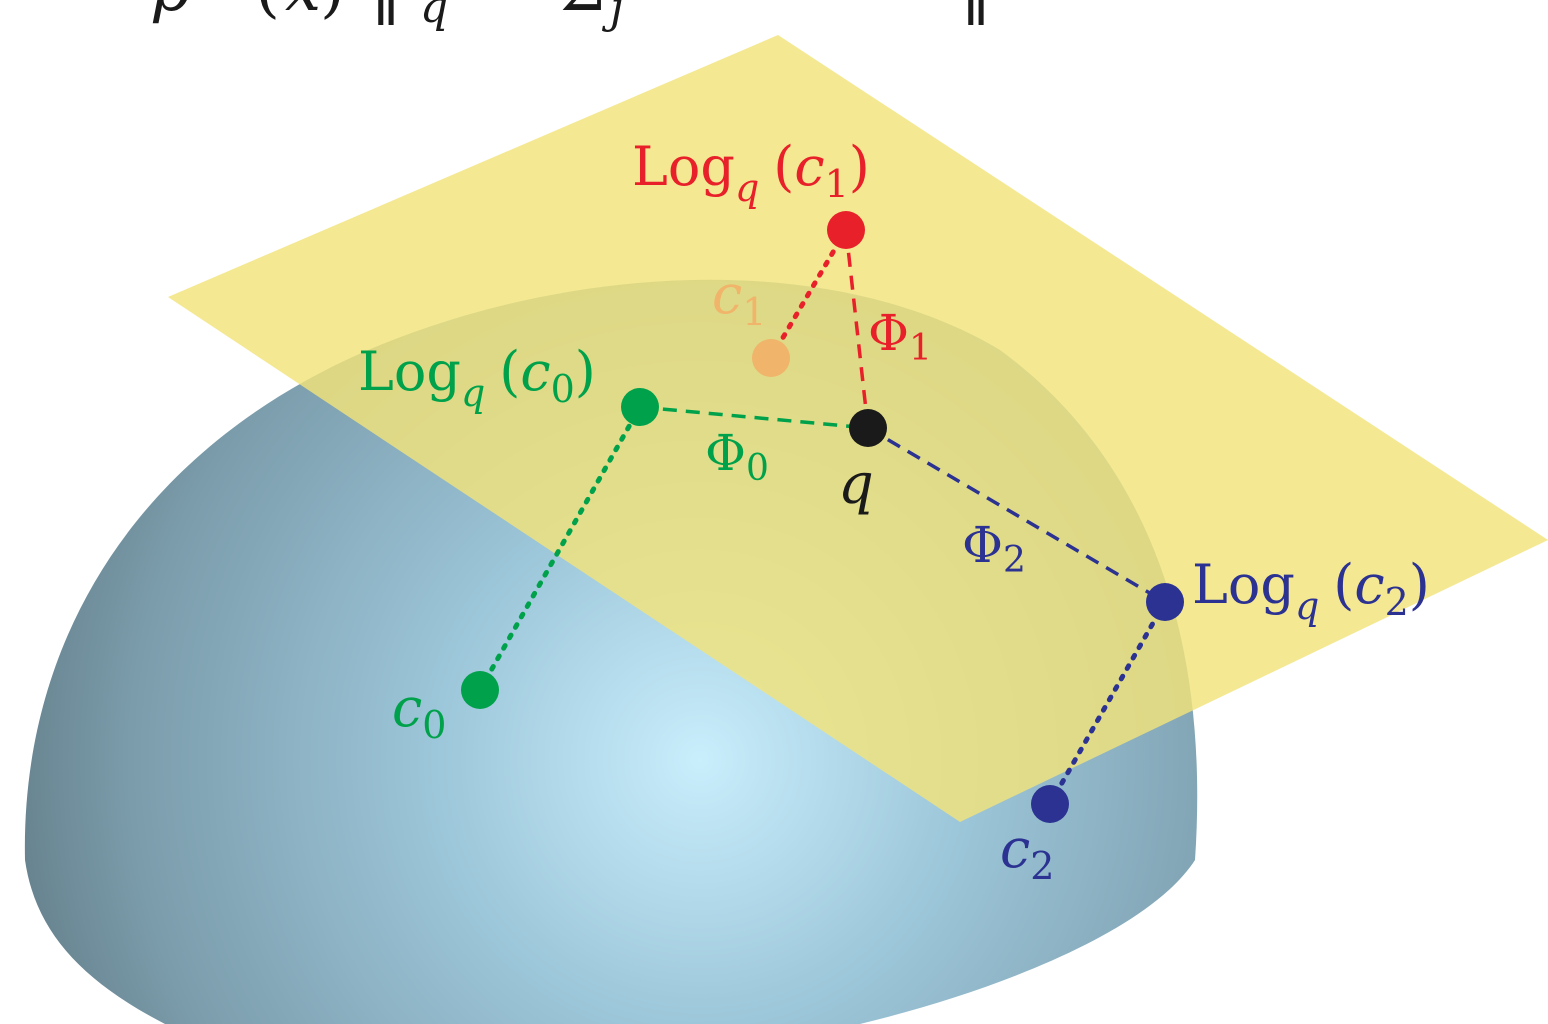  I want to click on svg-text: c2, so click(1027, 852).